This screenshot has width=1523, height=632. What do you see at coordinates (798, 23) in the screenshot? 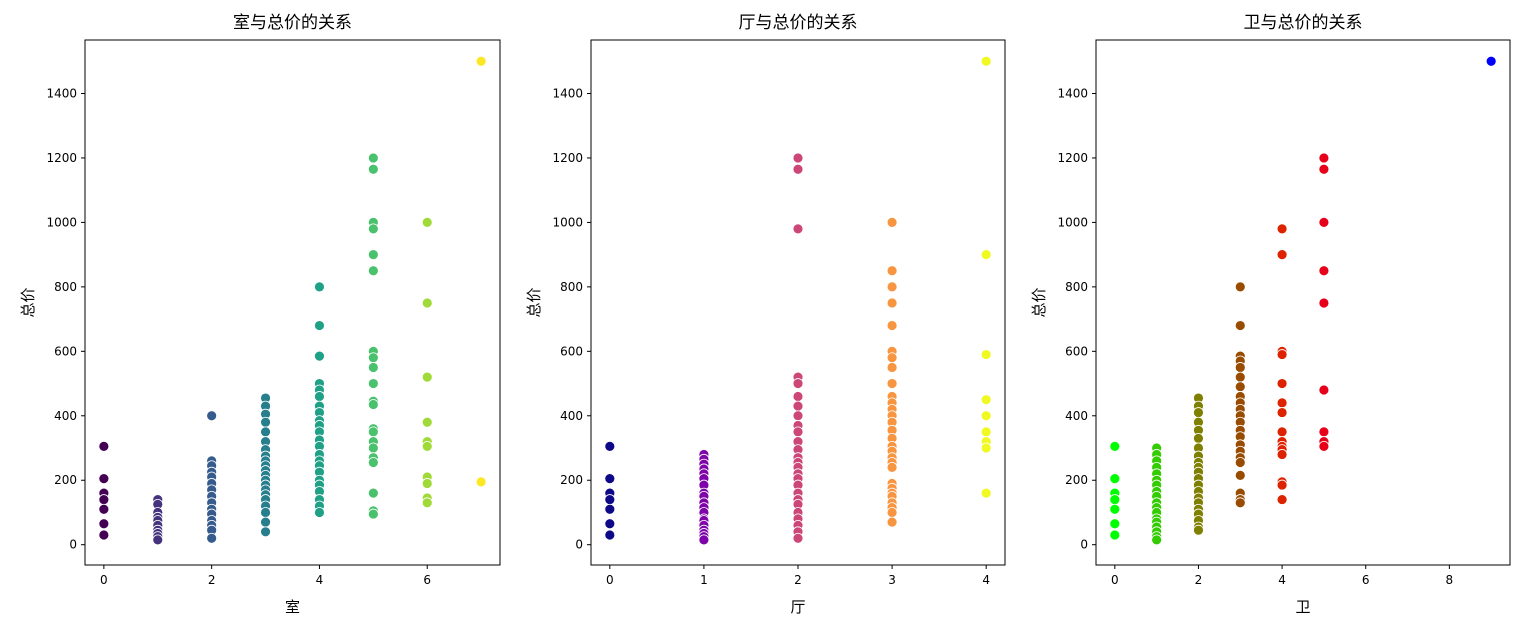
I see `chart-title: 厅与总价的关系` at bounding box center [798, 23].